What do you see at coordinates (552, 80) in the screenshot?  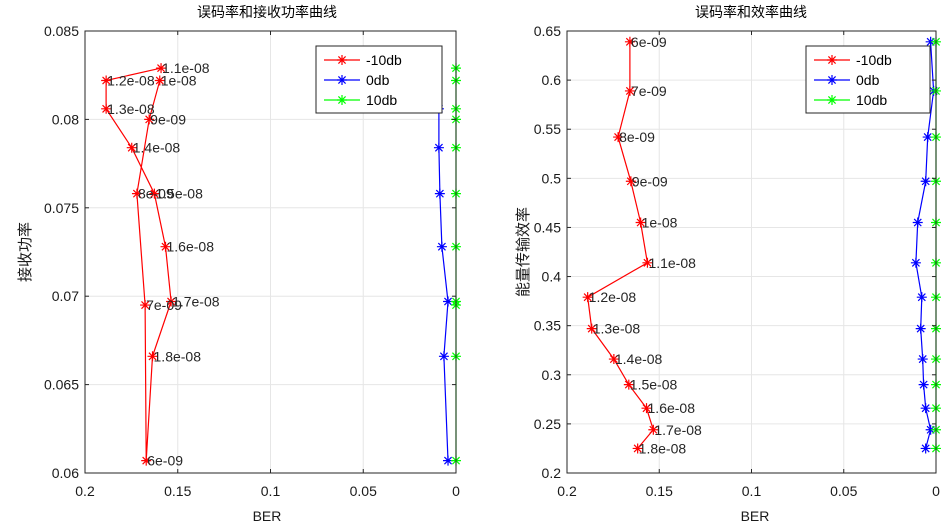 I see `y-tick-label: 0.6` at bounding box center [552, 80].